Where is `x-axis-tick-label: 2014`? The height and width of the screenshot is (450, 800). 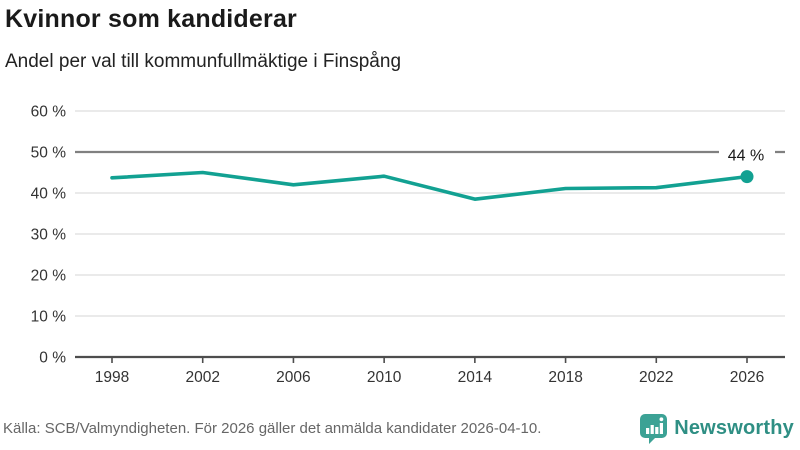
x-axis-tick-label: 2014 is located at coordinates (475, 377).